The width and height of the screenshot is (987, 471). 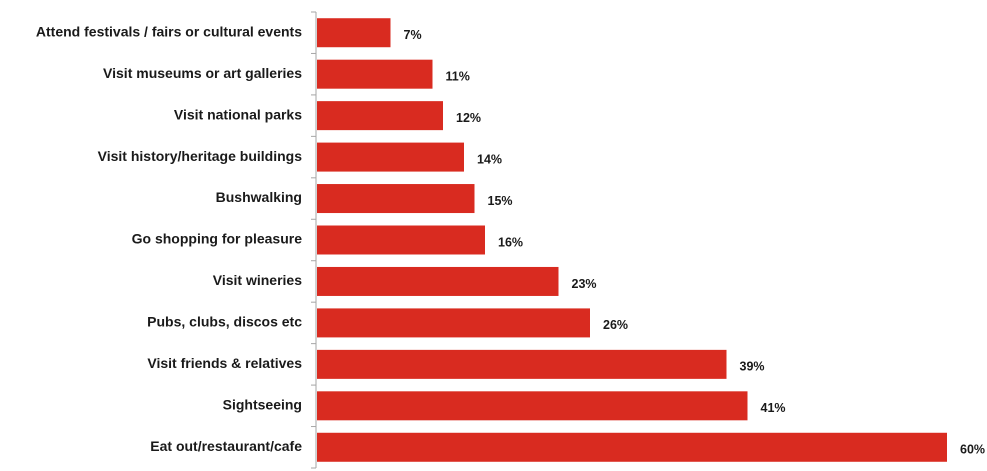 I want to click on data-label: 7%, so click(x=413, y=35).